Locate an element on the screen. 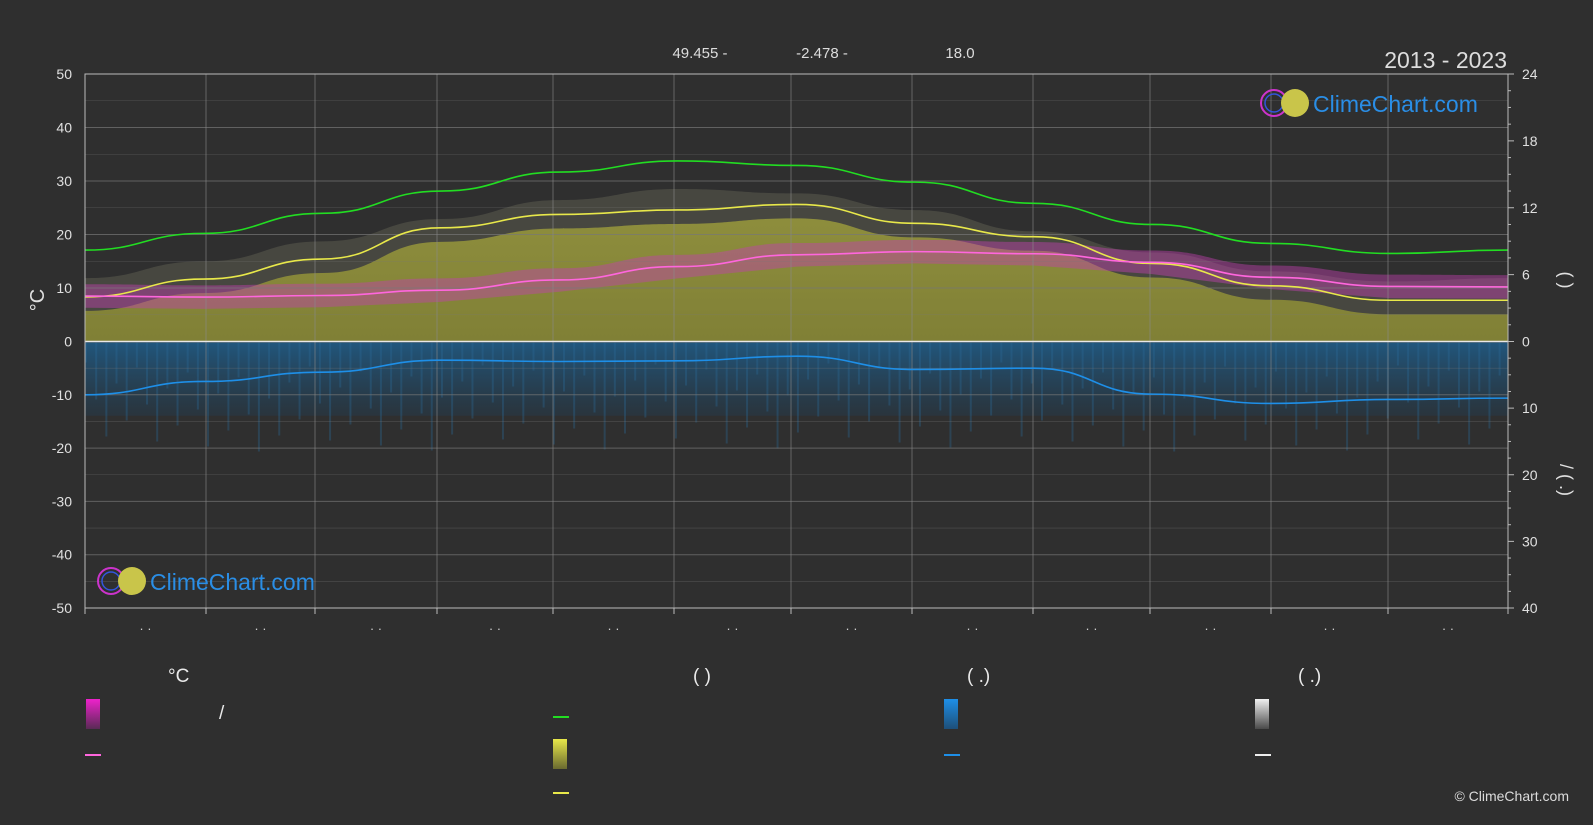  brand-name-bottom: ClimeChart.com is located at coordinates (232, 582).